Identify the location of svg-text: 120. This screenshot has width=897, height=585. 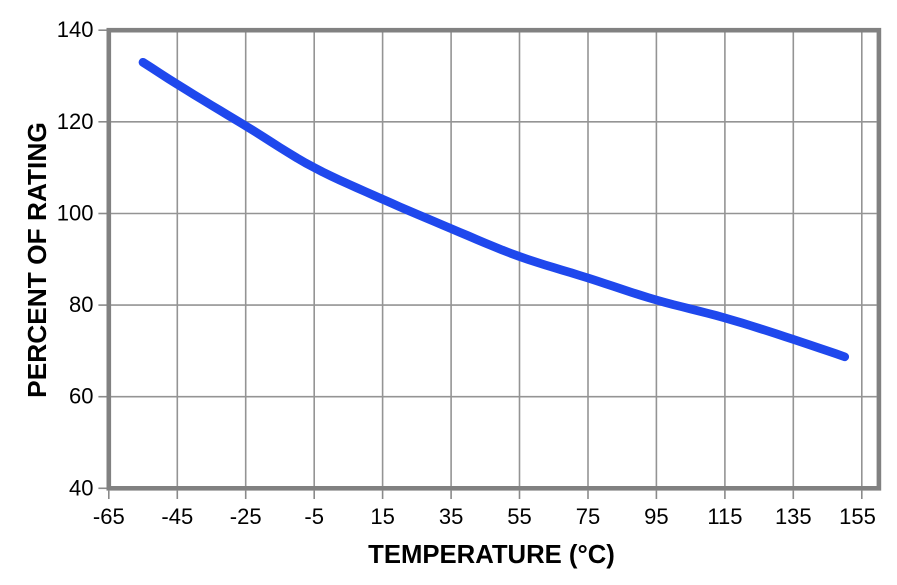
(75, 121).